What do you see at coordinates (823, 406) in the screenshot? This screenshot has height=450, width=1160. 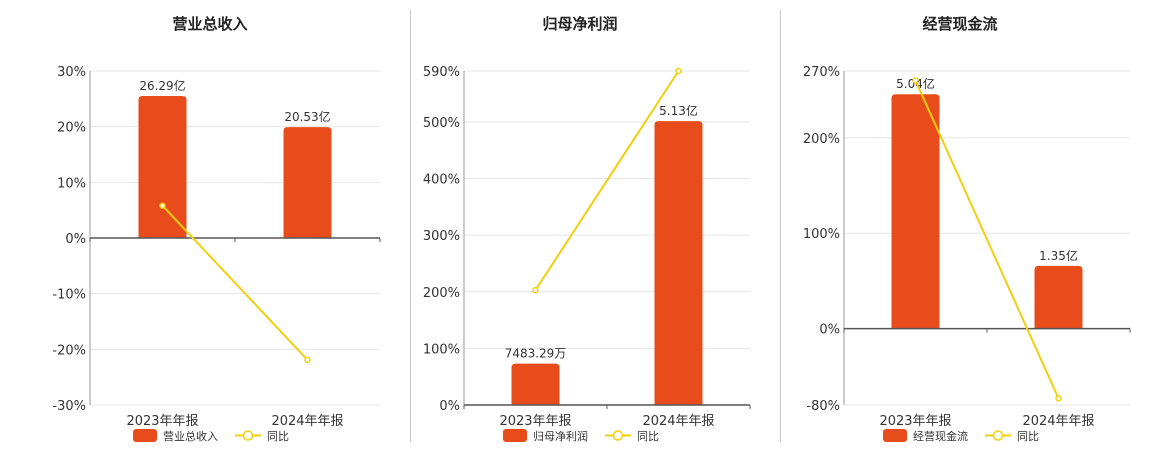 I see `y-tick-label: -80%` at bounding box center [823, 406].